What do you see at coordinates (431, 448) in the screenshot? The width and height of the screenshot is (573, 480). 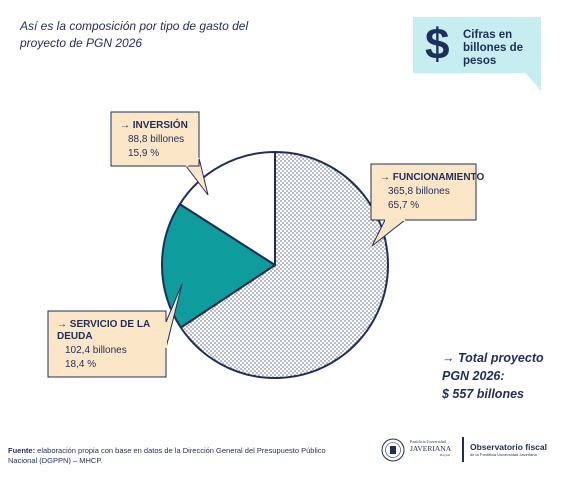 I see `javeriana-logo-name: JAVERIANA` at bounding box center [431, 448].